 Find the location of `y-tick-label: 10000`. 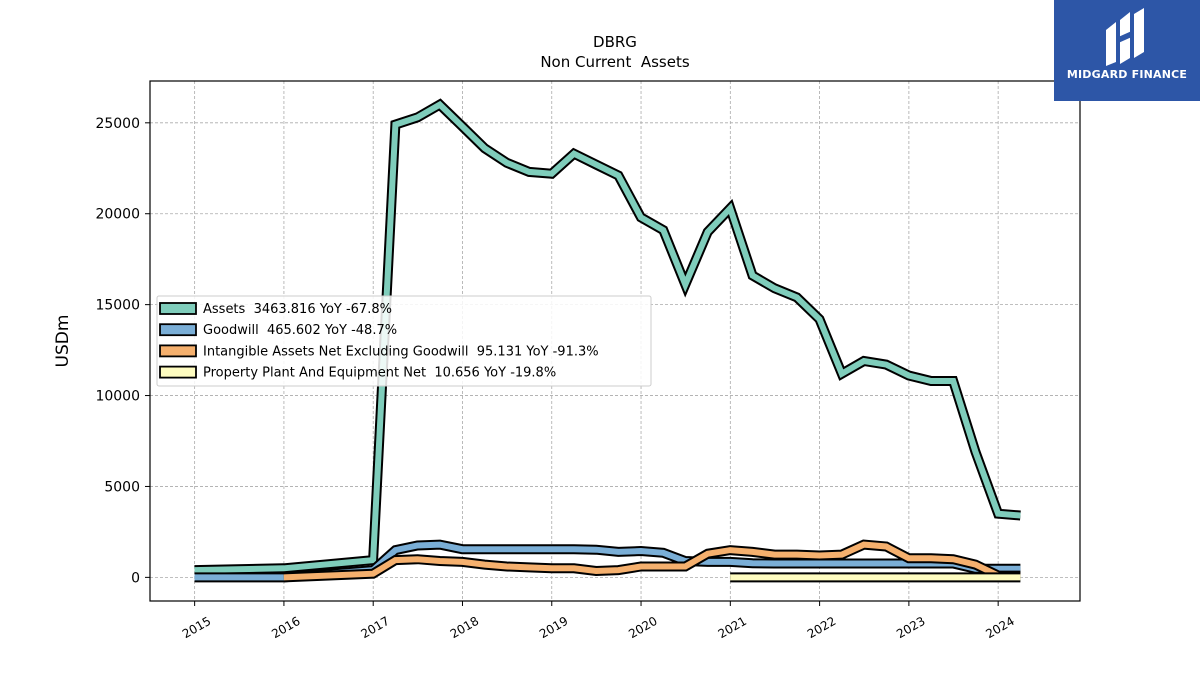

y-tick-label: 10000 is located at coordinates (117, 397).